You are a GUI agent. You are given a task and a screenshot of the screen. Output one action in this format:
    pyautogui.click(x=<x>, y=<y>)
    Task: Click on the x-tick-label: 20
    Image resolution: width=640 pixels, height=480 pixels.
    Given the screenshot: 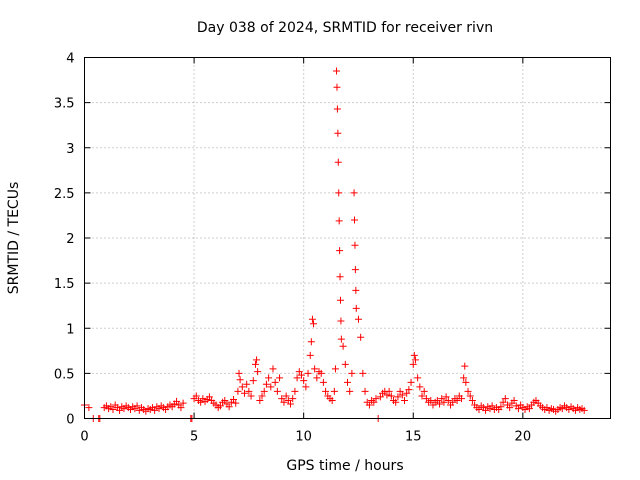 What is the action you would take?
    pyautogui.click(x=523, y=437)
    